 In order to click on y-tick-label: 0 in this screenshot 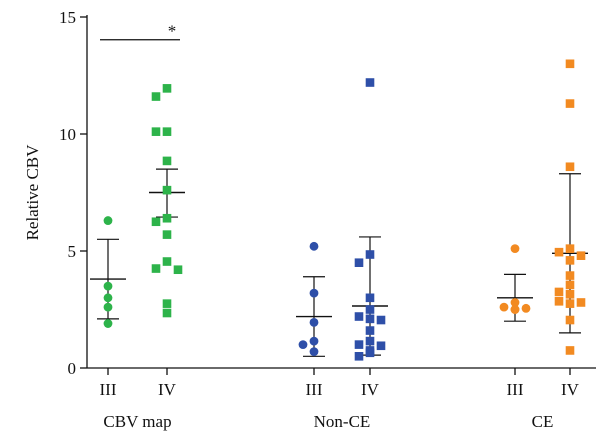, I will do `click(72, 368)`.